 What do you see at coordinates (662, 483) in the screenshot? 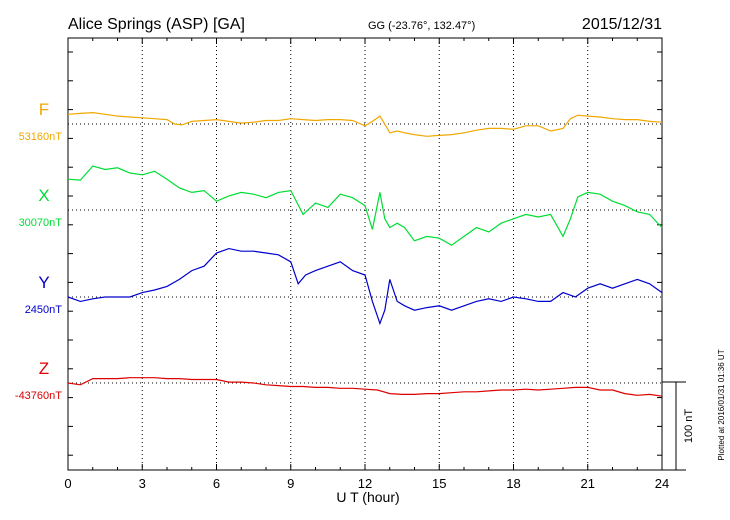
I see `x-tick-label: 24` at bounding box center [662, 483].